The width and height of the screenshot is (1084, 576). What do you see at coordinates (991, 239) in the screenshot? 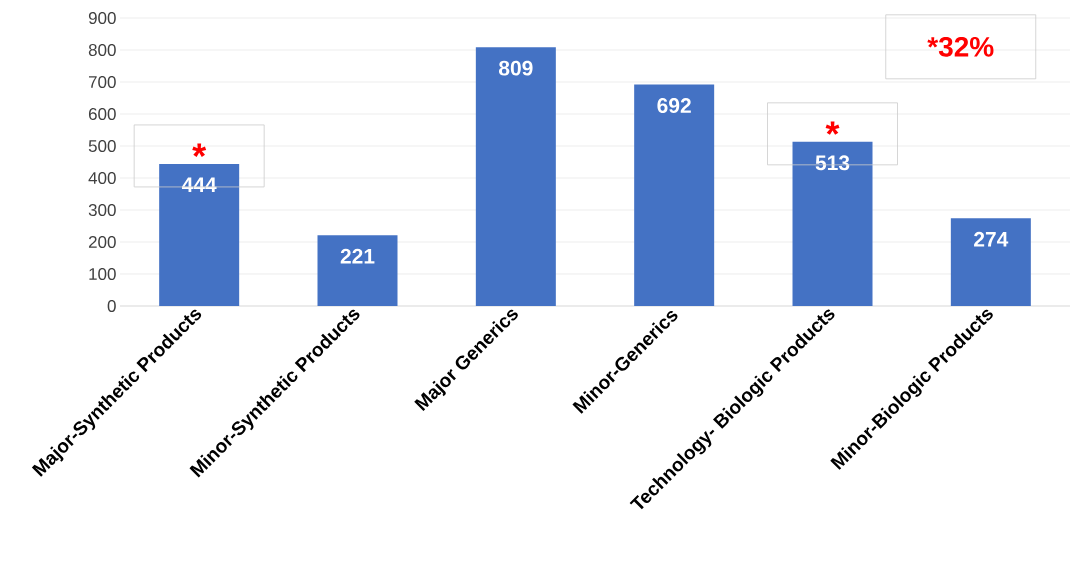
I see `data-label: 274` at bounding box center [991, 239].